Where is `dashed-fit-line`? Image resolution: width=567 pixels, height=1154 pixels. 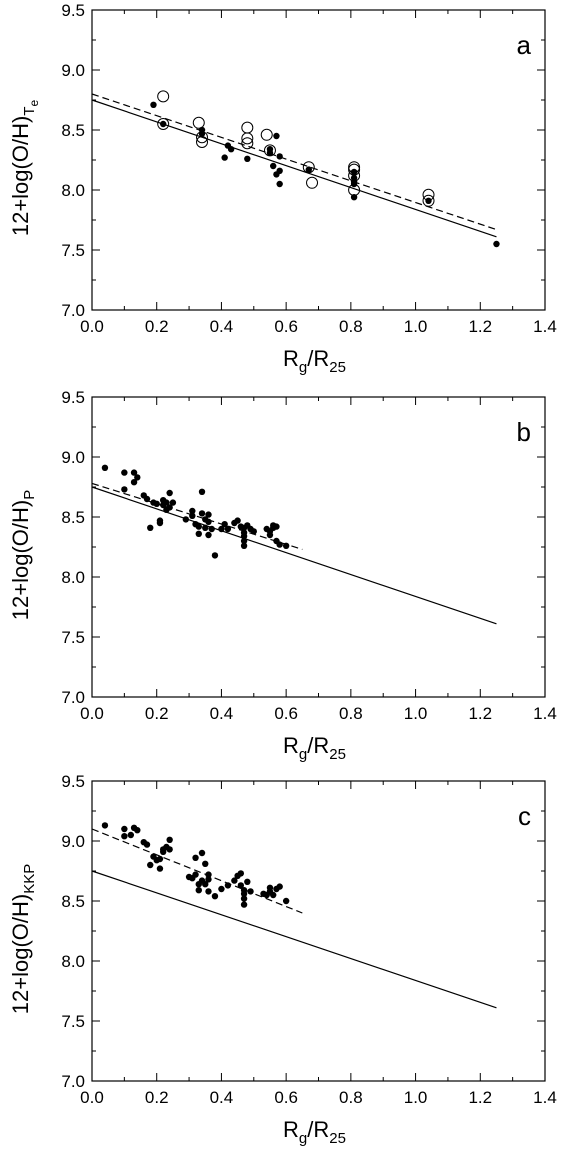 dashed-fit-line is located at coordinates (197, 516).